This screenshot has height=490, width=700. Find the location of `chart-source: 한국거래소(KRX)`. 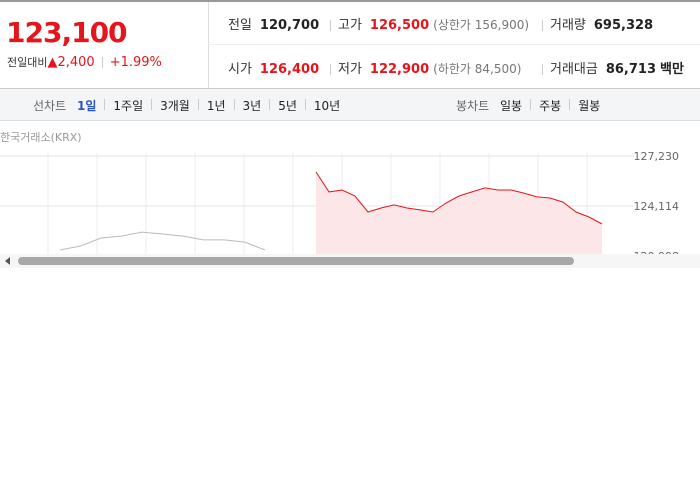

chart-source: 한국거래소(KRX) is located at coordinates (41, 137).